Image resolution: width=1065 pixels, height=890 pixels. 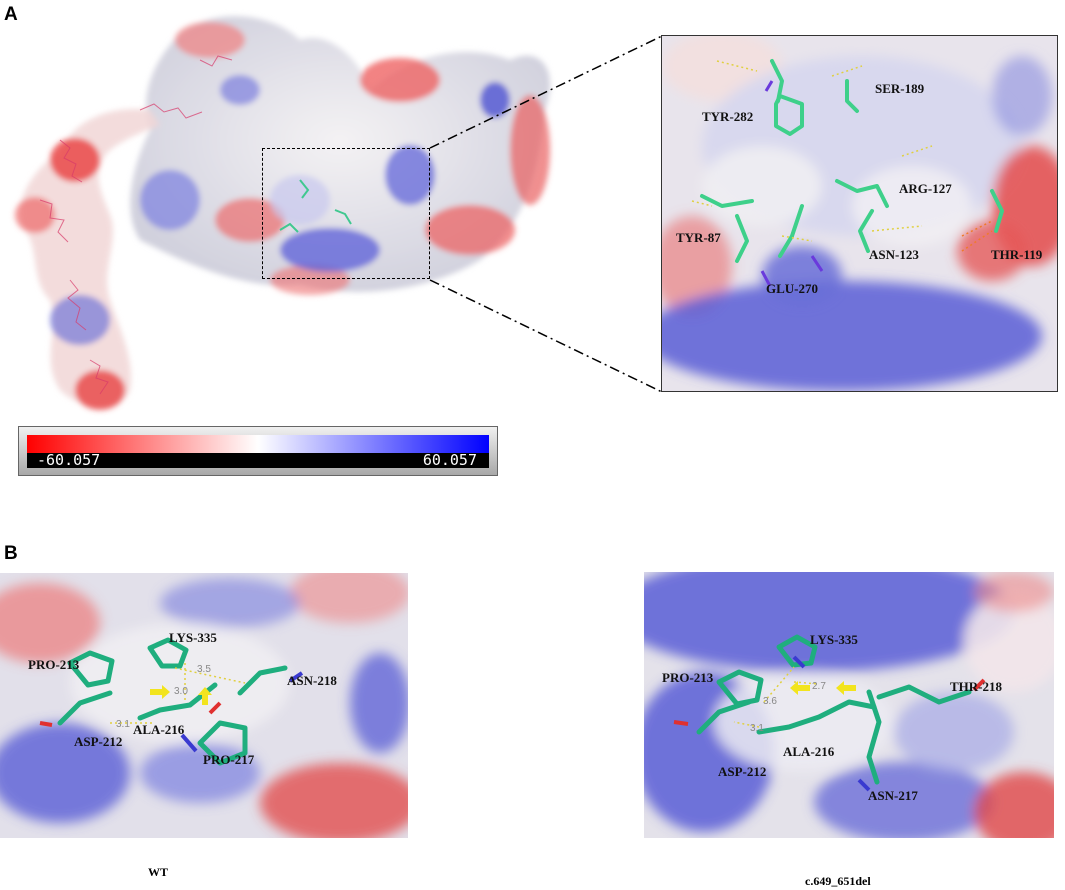 I want to click on zoomed-binding-site, so click(x=859, y=213).